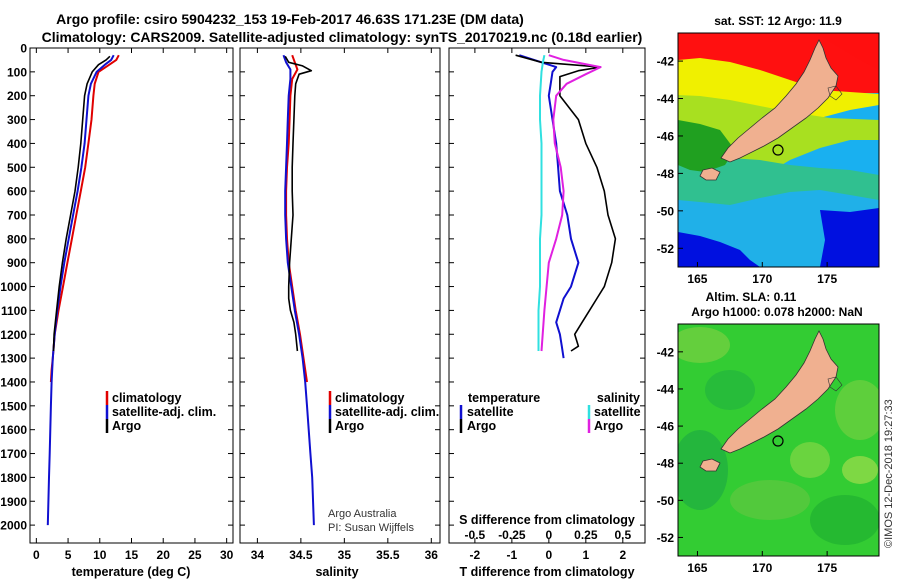  I want to click on x-tick-label: 35.5, so click(388, 555).